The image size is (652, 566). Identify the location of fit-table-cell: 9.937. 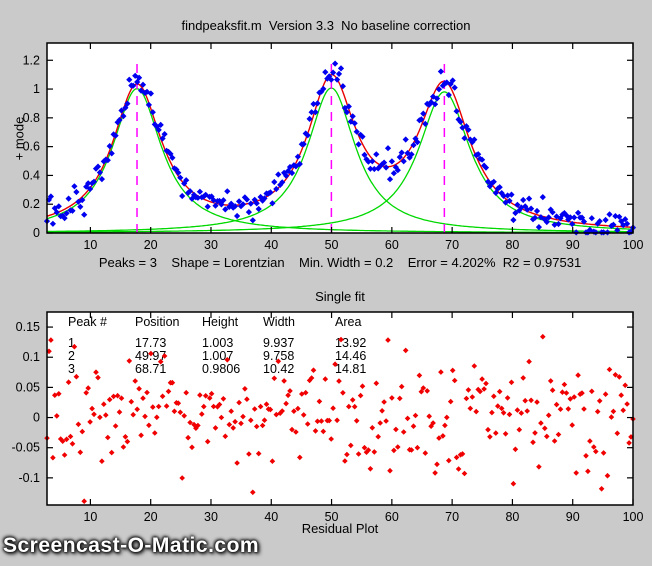
(278, 343).